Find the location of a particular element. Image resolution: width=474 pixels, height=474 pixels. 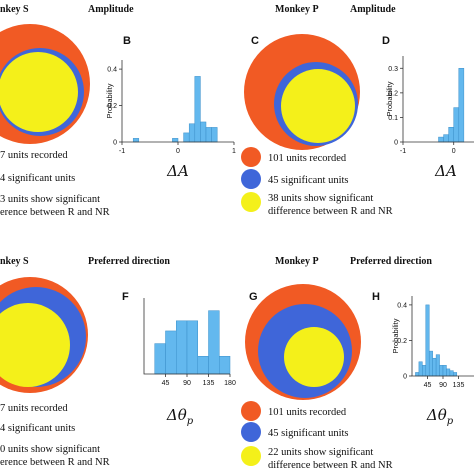

legend-row2-right-significant: 45 significant units is located at coordinates (308, 433).